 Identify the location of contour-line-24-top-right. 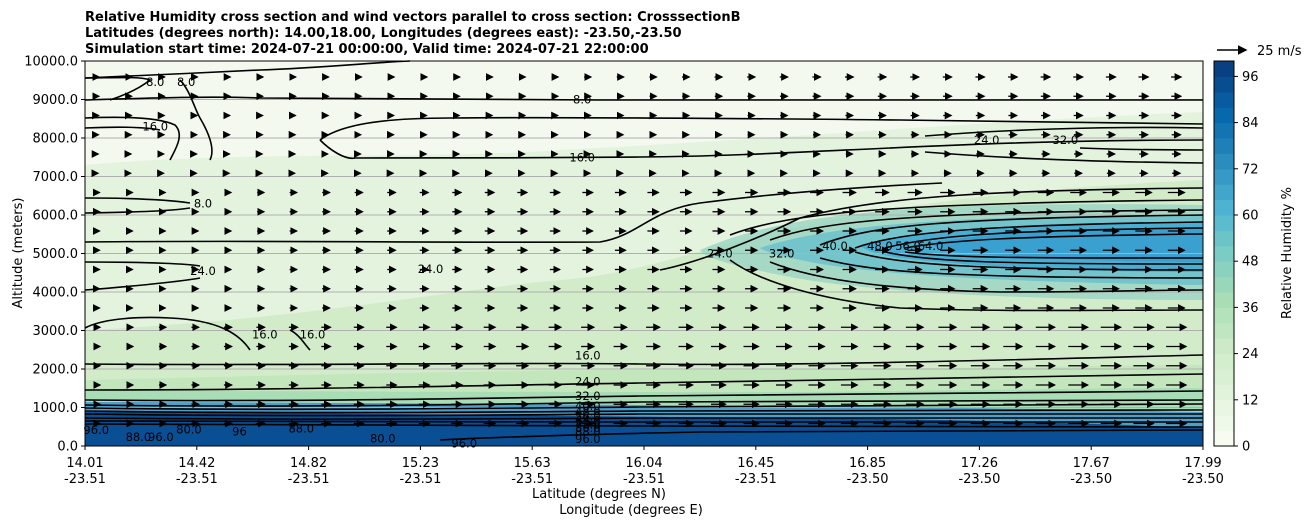
(1064, 131).